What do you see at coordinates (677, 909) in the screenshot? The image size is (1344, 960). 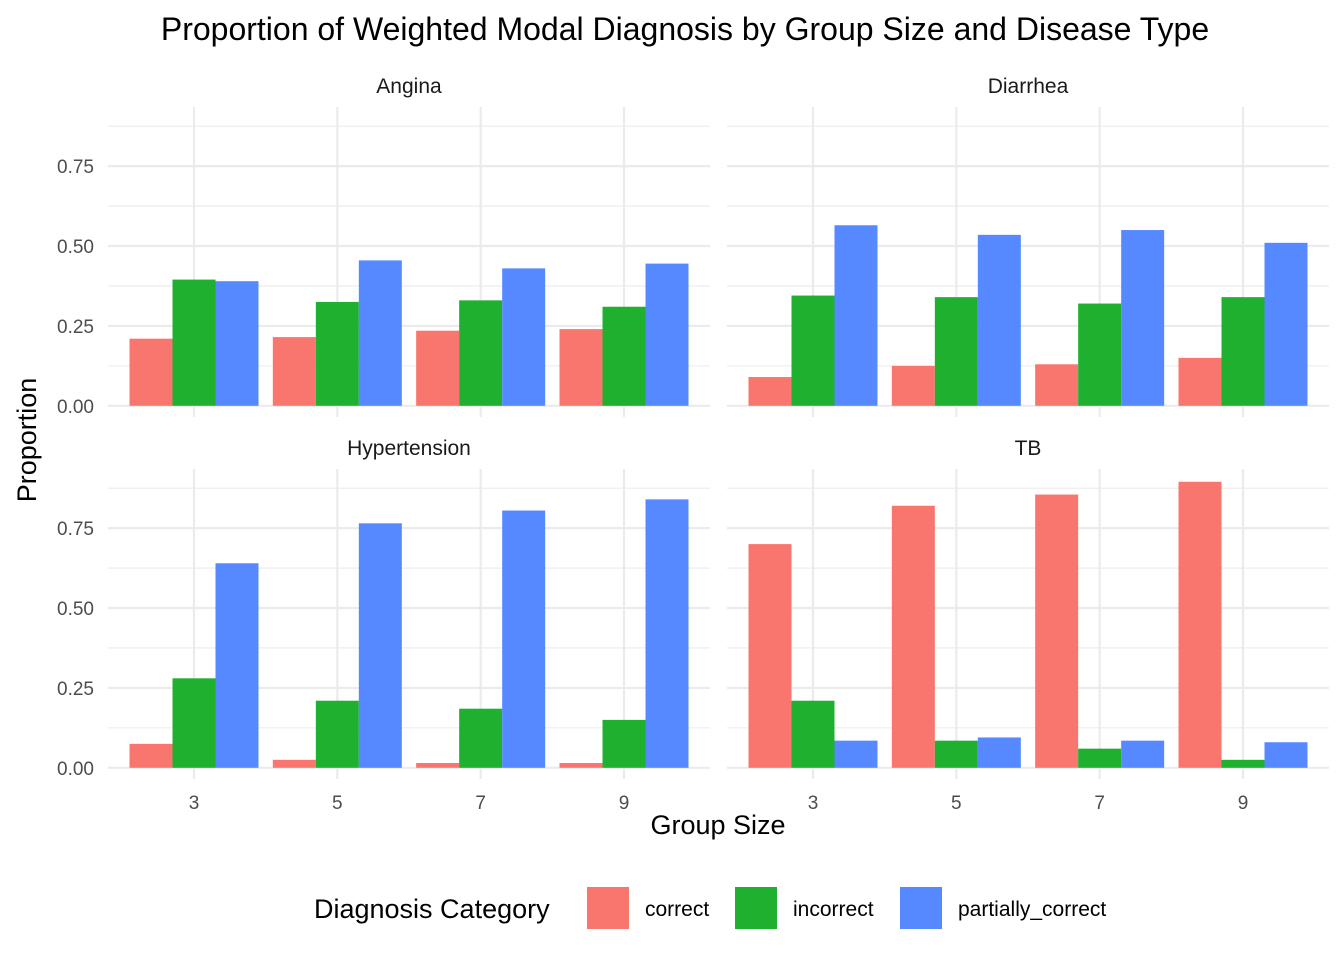 I see `legend-label-correct: correct` at bounding box center [677, 909].